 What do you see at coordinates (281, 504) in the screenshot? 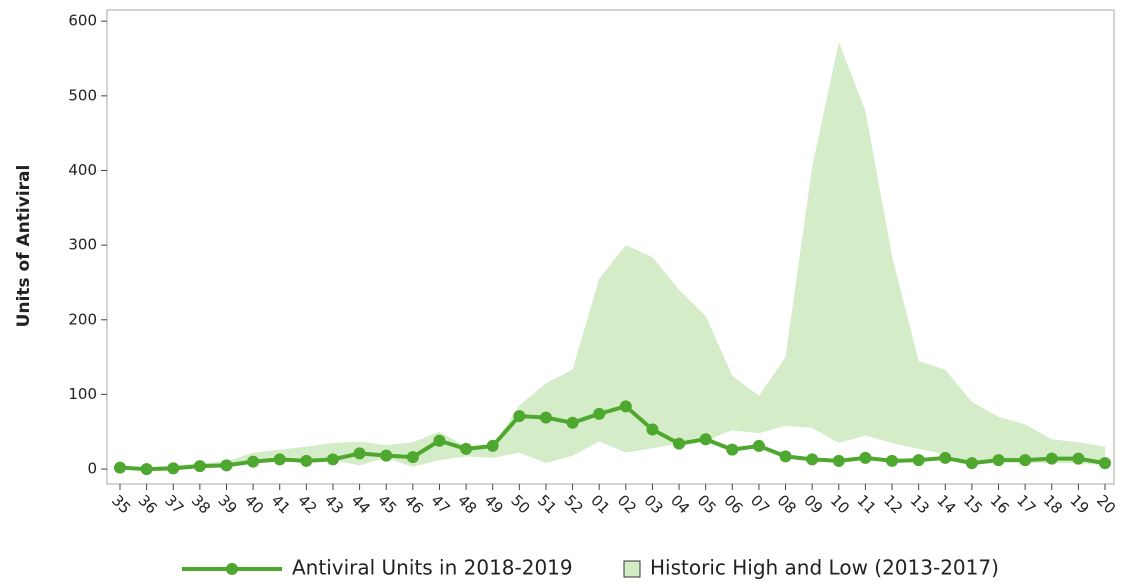
I see `x-tick-label: 41` at bounding box center [281, 504].